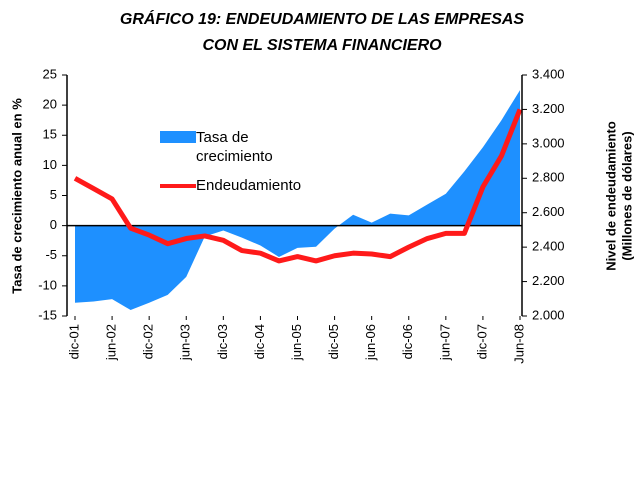  Describe the element at coordinates (407, 341) in the screenshot. I see `x-tick-label: dic-06` at that location.